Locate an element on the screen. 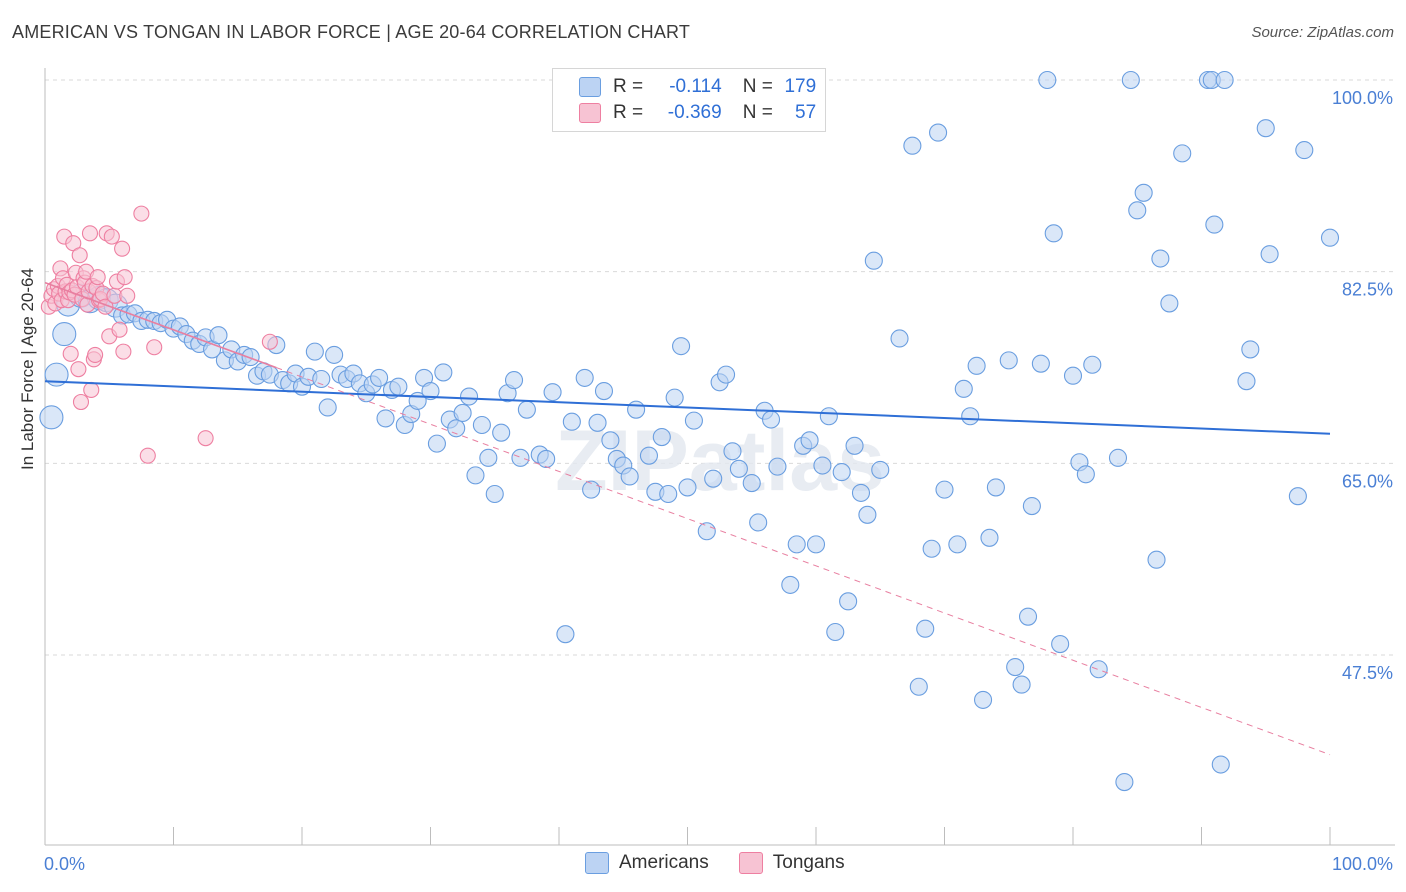 This screenshot has width=1406, height=892. american-trend-line is located at coordinates (687, 407).